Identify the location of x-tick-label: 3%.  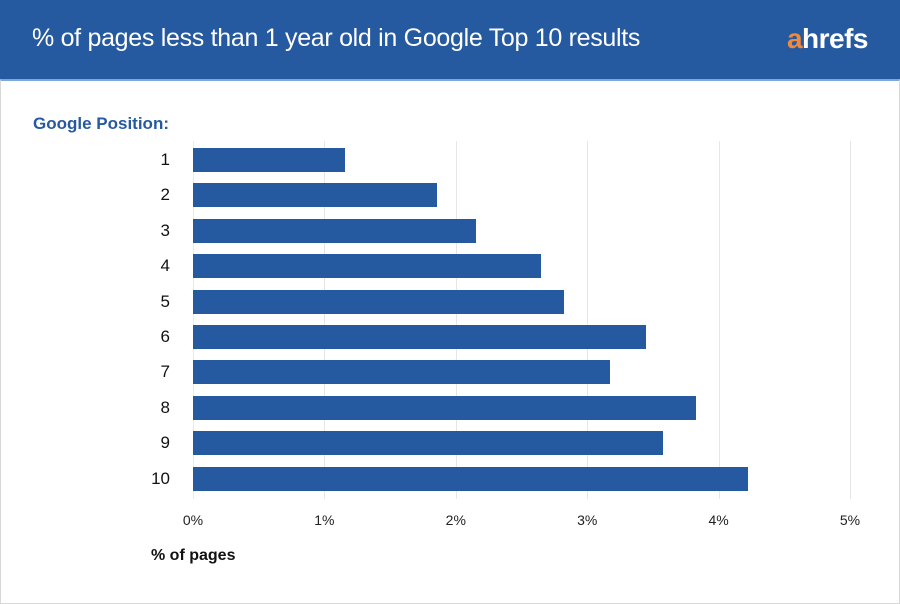
(587, 520).